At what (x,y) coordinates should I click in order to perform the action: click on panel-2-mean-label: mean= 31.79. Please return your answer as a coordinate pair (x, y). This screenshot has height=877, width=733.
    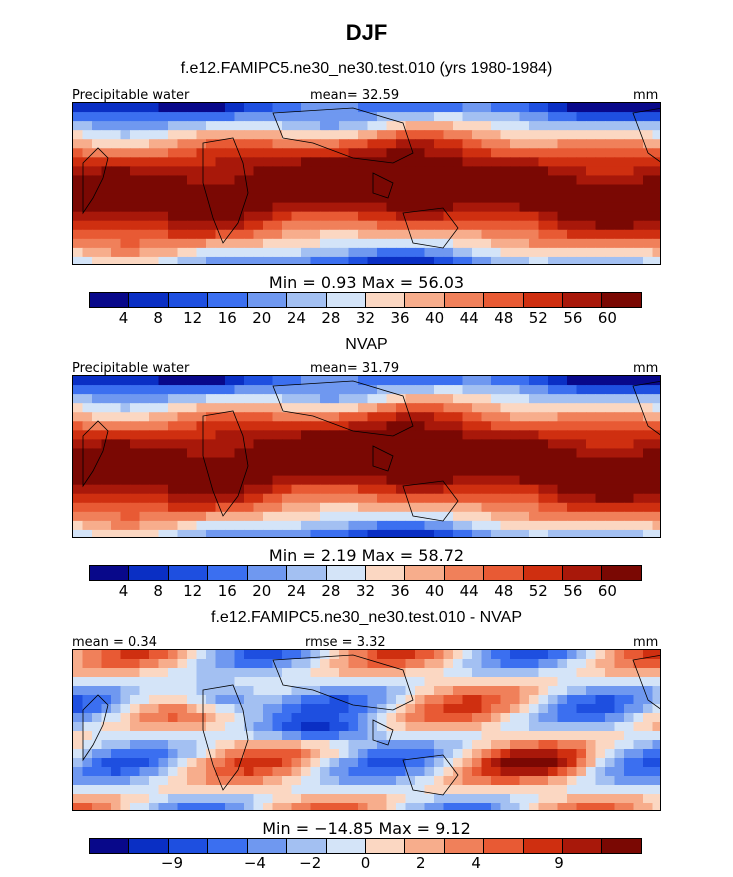
    Looking at the image, I should click on (355, 368).